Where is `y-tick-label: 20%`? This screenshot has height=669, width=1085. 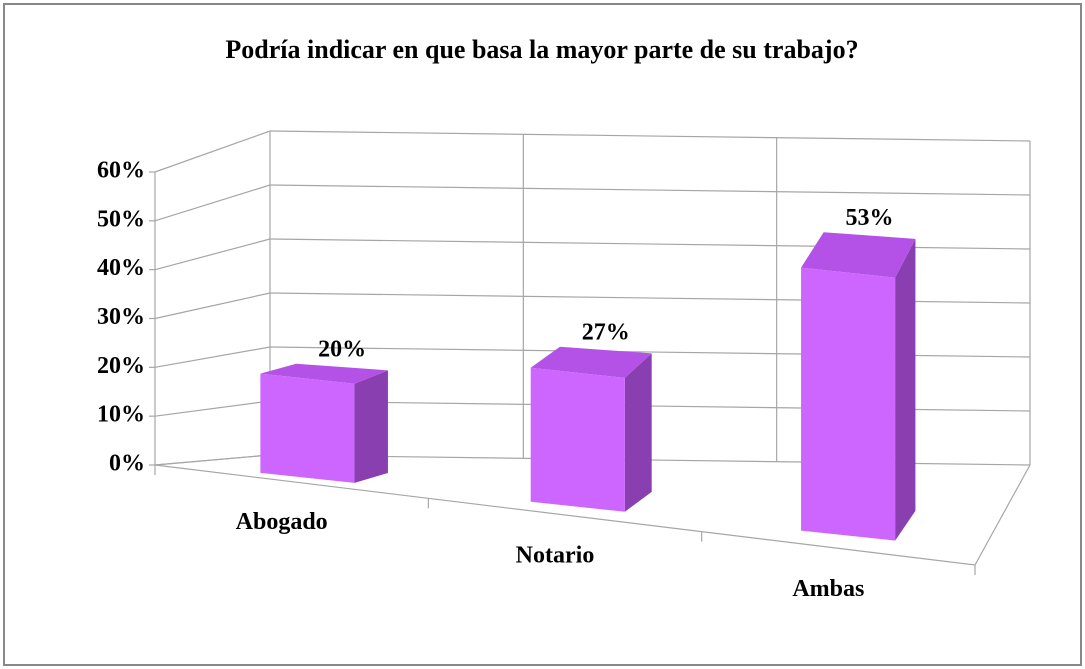
y-tick-label: 20% is located at coordinates (121, 366).